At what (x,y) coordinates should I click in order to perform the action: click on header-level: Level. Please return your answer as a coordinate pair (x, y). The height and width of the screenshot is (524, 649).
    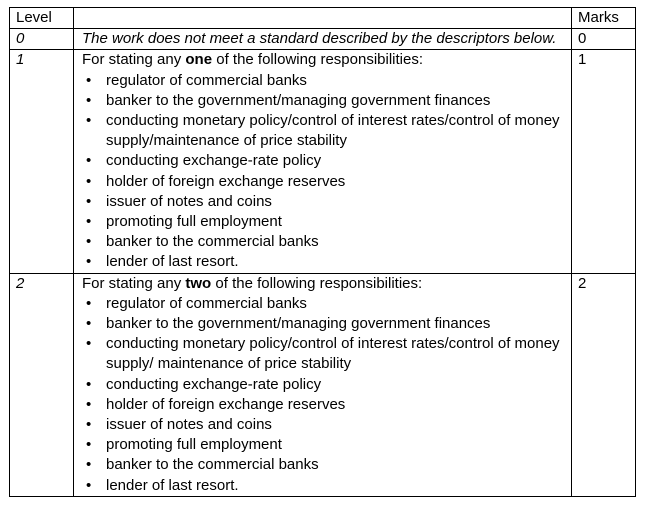
    Looking at the image, I should click on (41, 18).